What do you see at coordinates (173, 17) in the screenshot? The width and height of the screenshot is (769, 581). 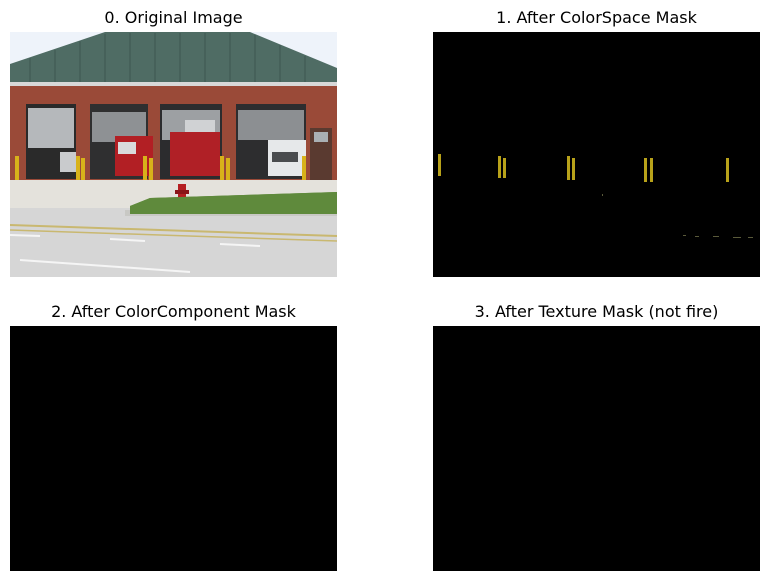 I see `panel-title-original: 0. Original Image` at bounding box center [173, 17].